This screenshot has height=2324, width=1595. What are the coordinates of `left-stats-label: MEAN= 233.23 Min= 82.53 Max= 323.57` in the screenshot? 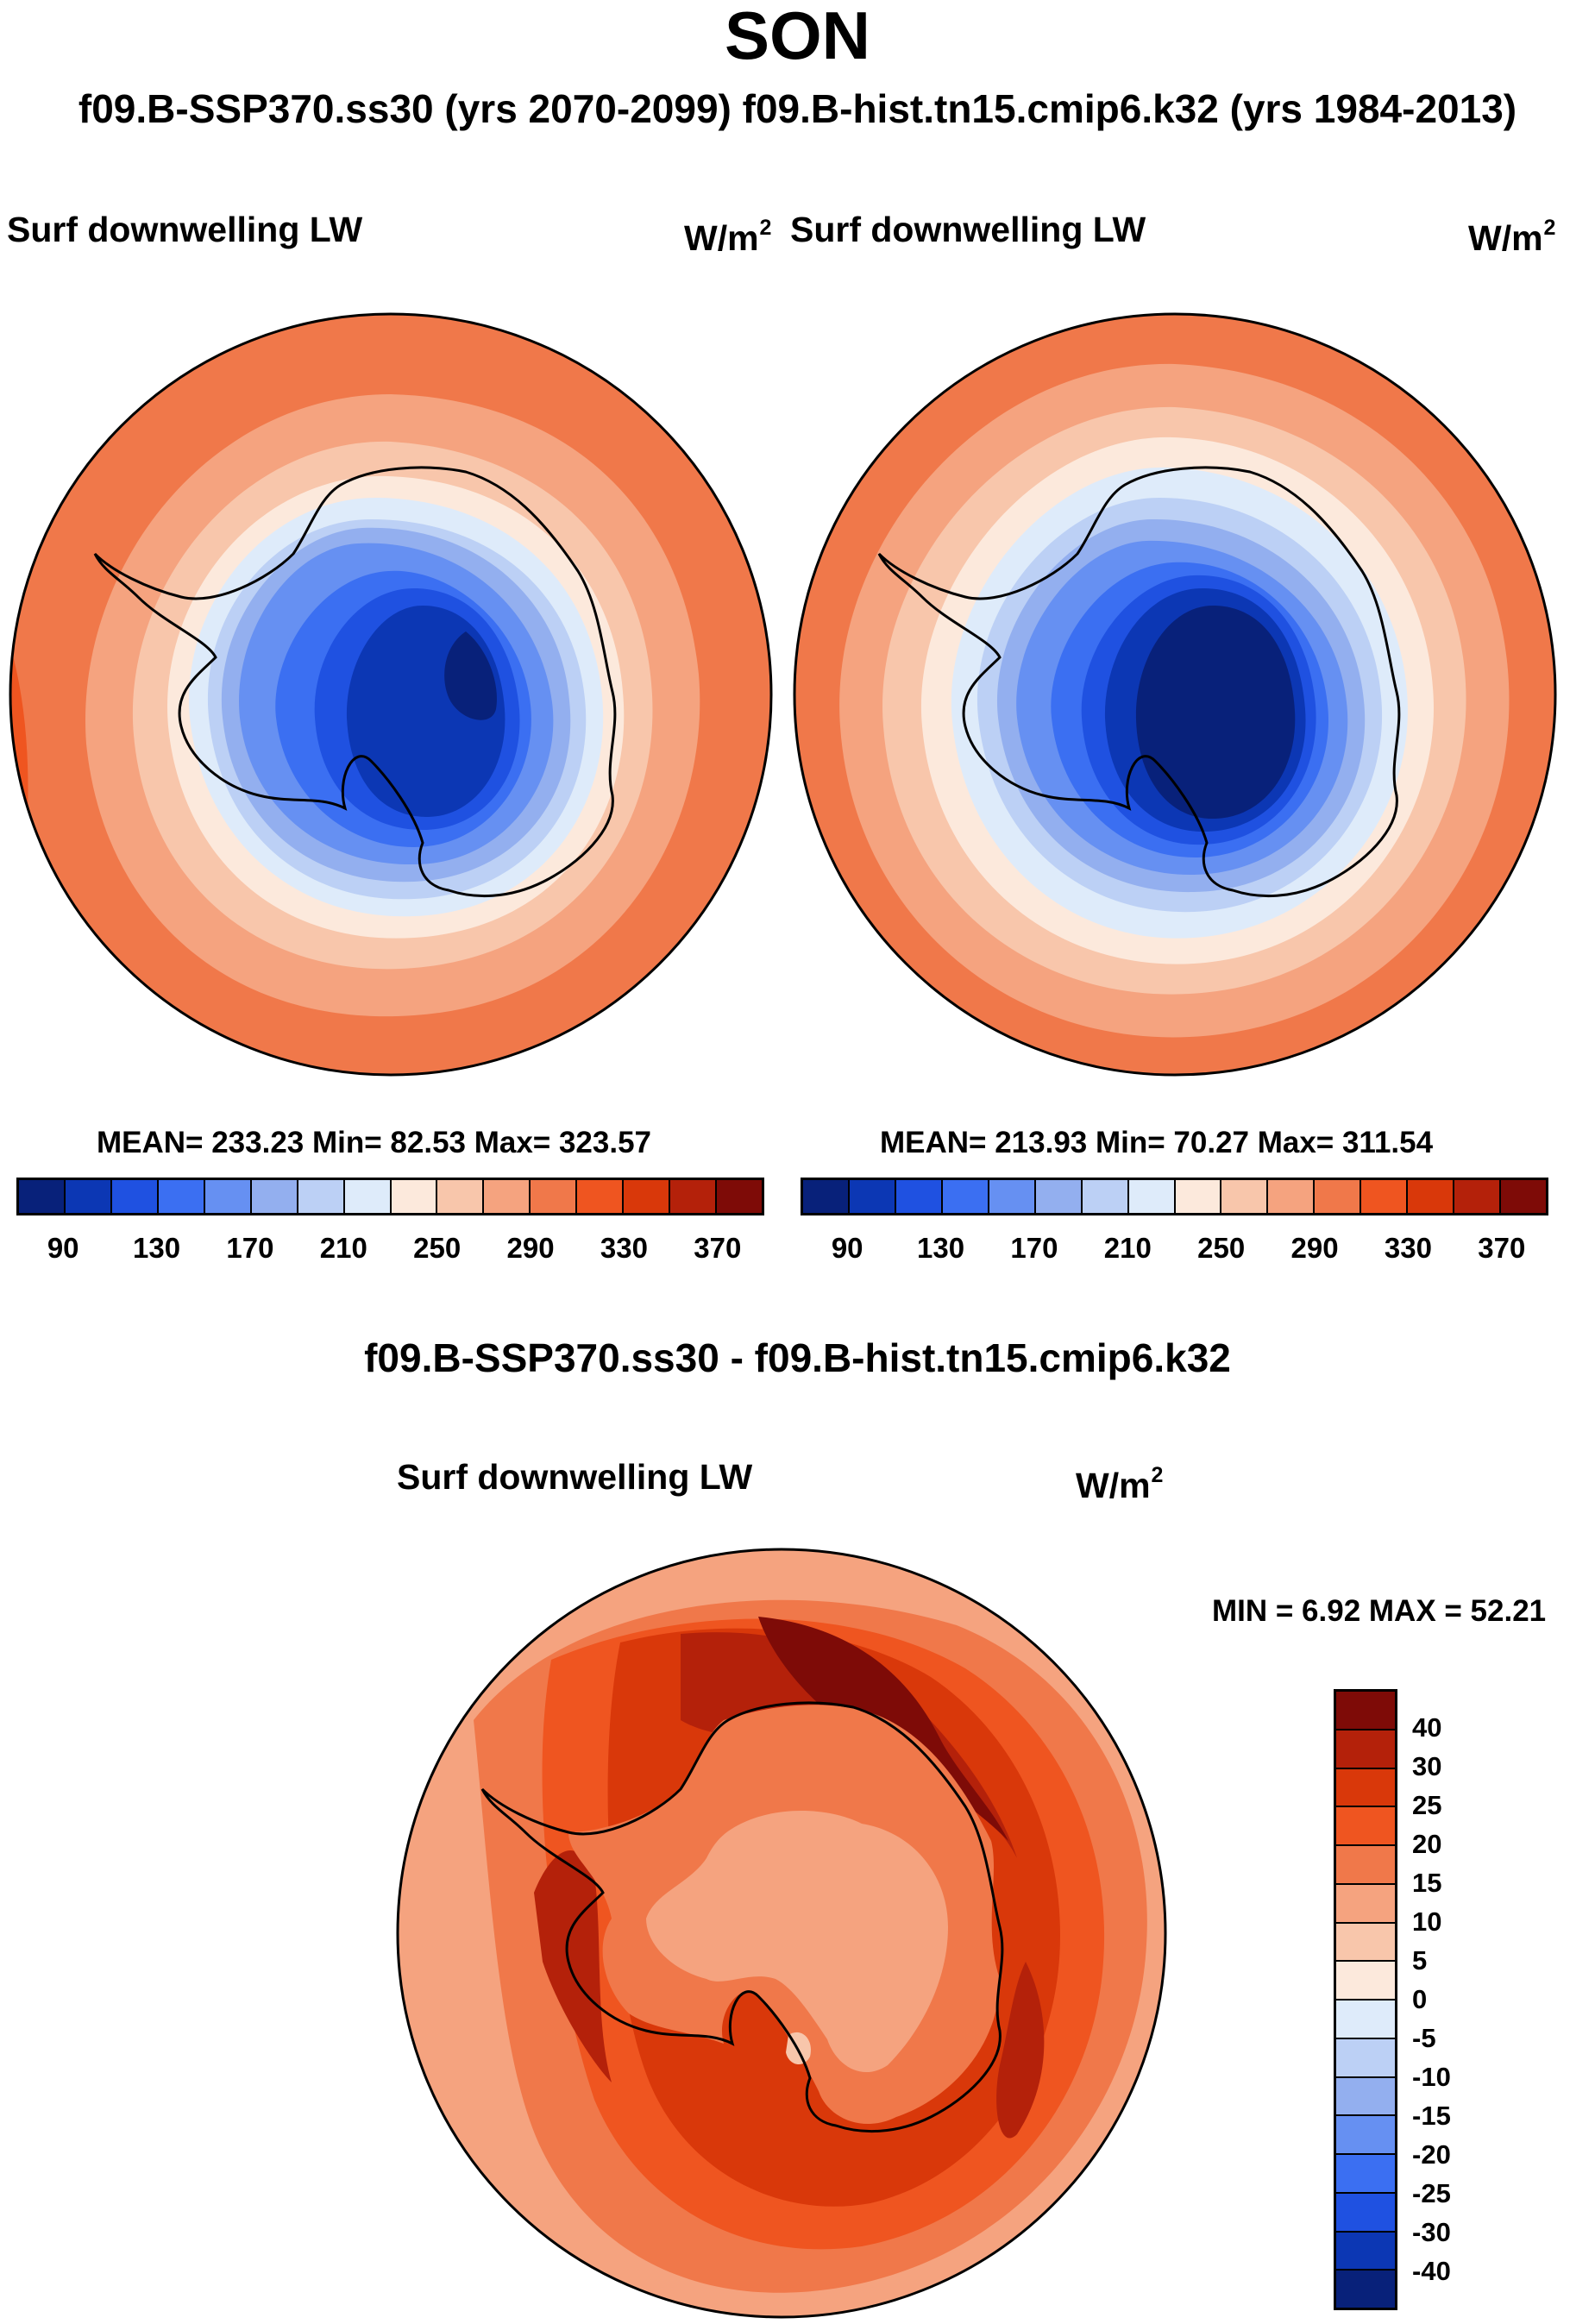 It's located at (374, 1142).